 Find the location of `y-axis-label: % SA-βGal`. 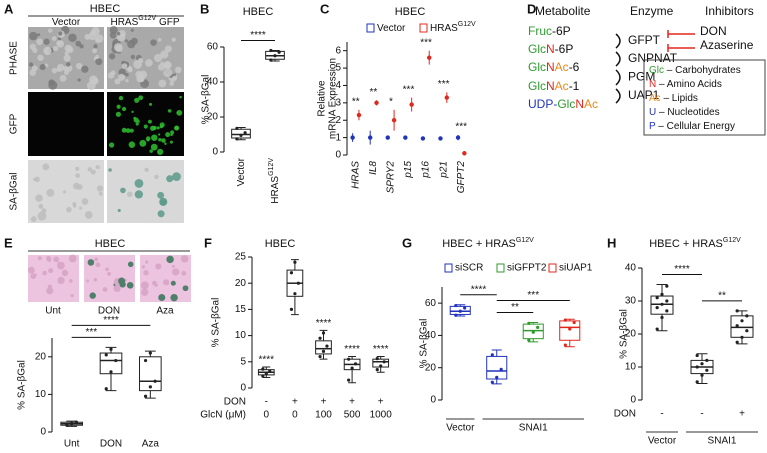

y-axis-label: % SA-βGal is located at coordinates (424, 344).